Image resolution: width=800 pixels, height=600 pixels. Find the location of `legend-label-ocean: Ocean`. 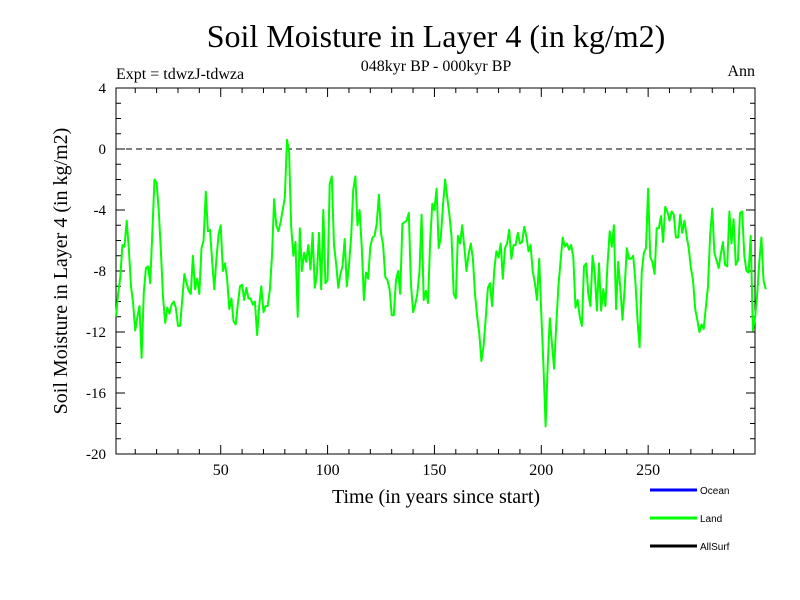

legend-label-ocean: Ocean is located at coordinates (714, 491).